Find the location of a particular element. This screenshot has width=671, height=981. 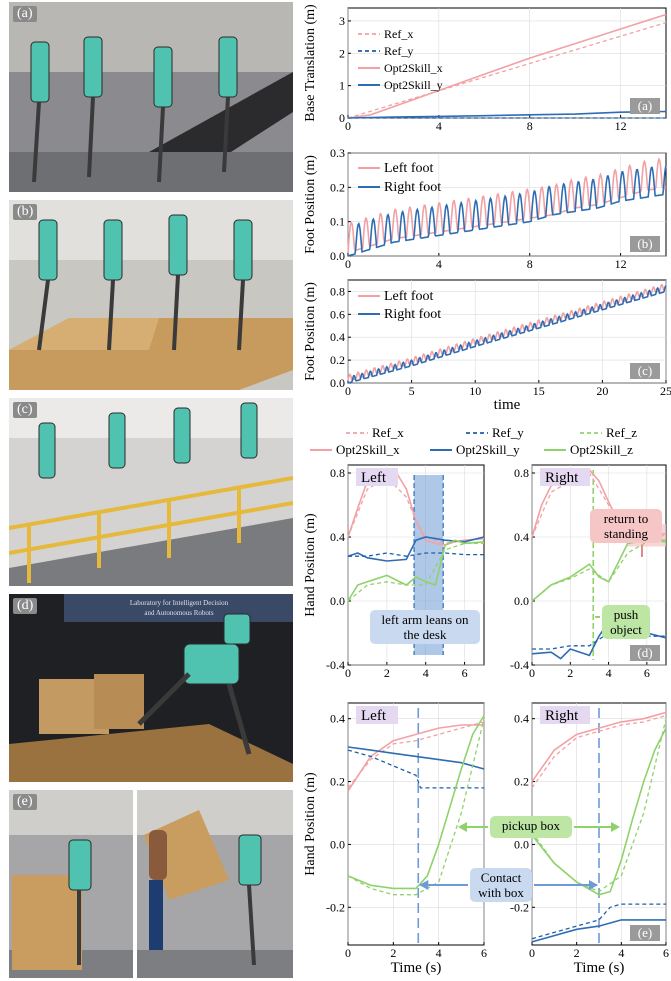

panel-e-left-title: Left is located at coordinates (374, 716).